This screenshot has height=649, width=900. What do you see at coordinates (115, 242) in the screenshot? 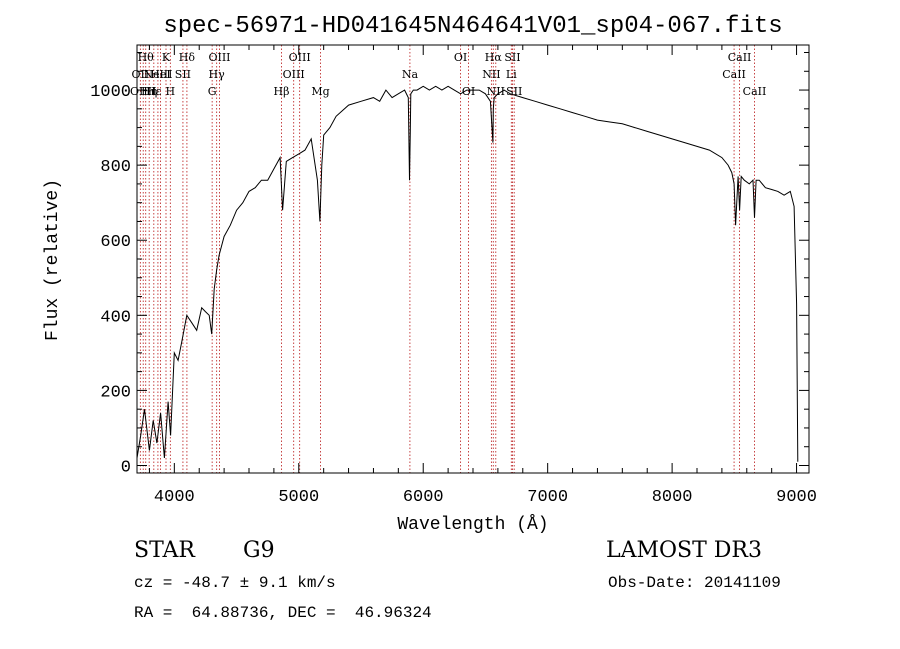
I see `y-tick-label: 600` at bounding box center [115, 242].